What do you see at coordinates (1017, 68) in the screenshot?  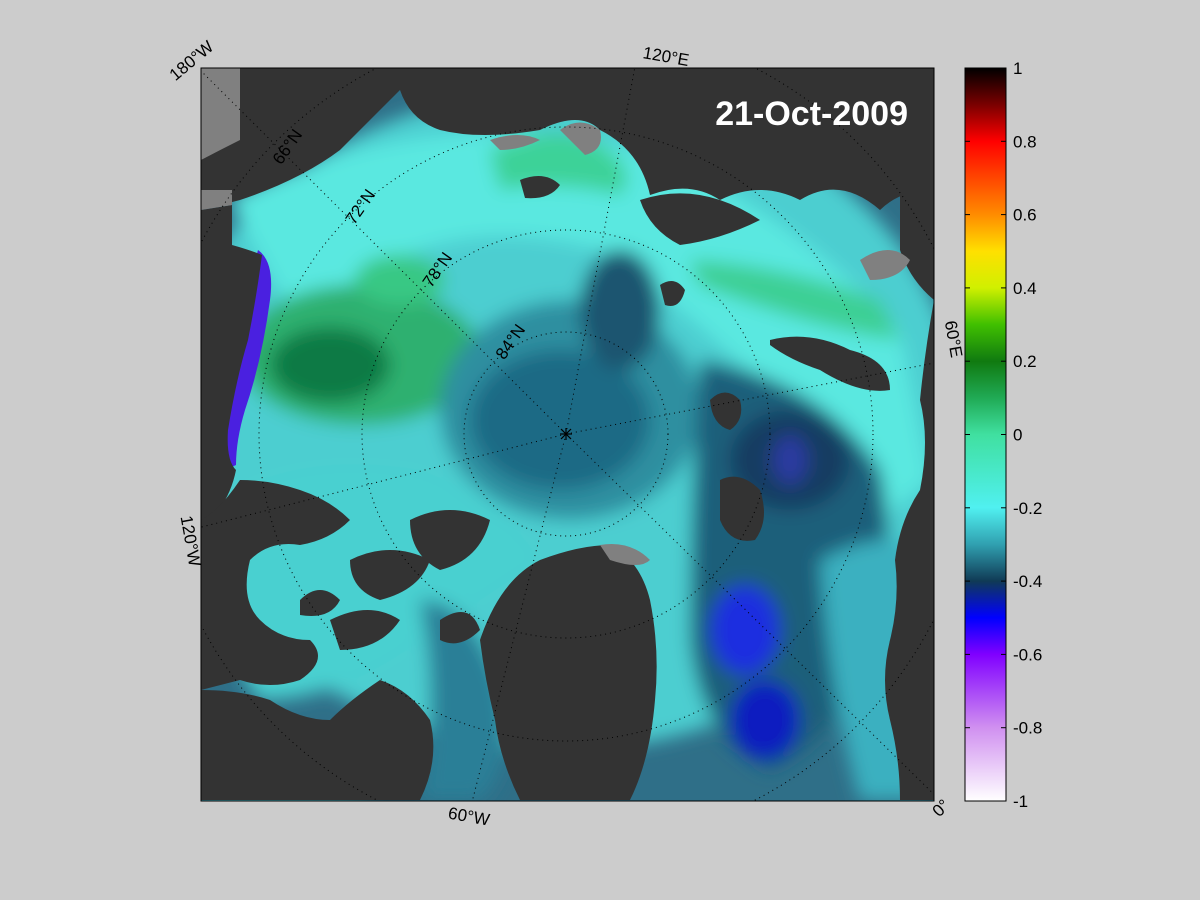 I see `colorbar-tick-label: 1` at bounding box center [1017, 68].